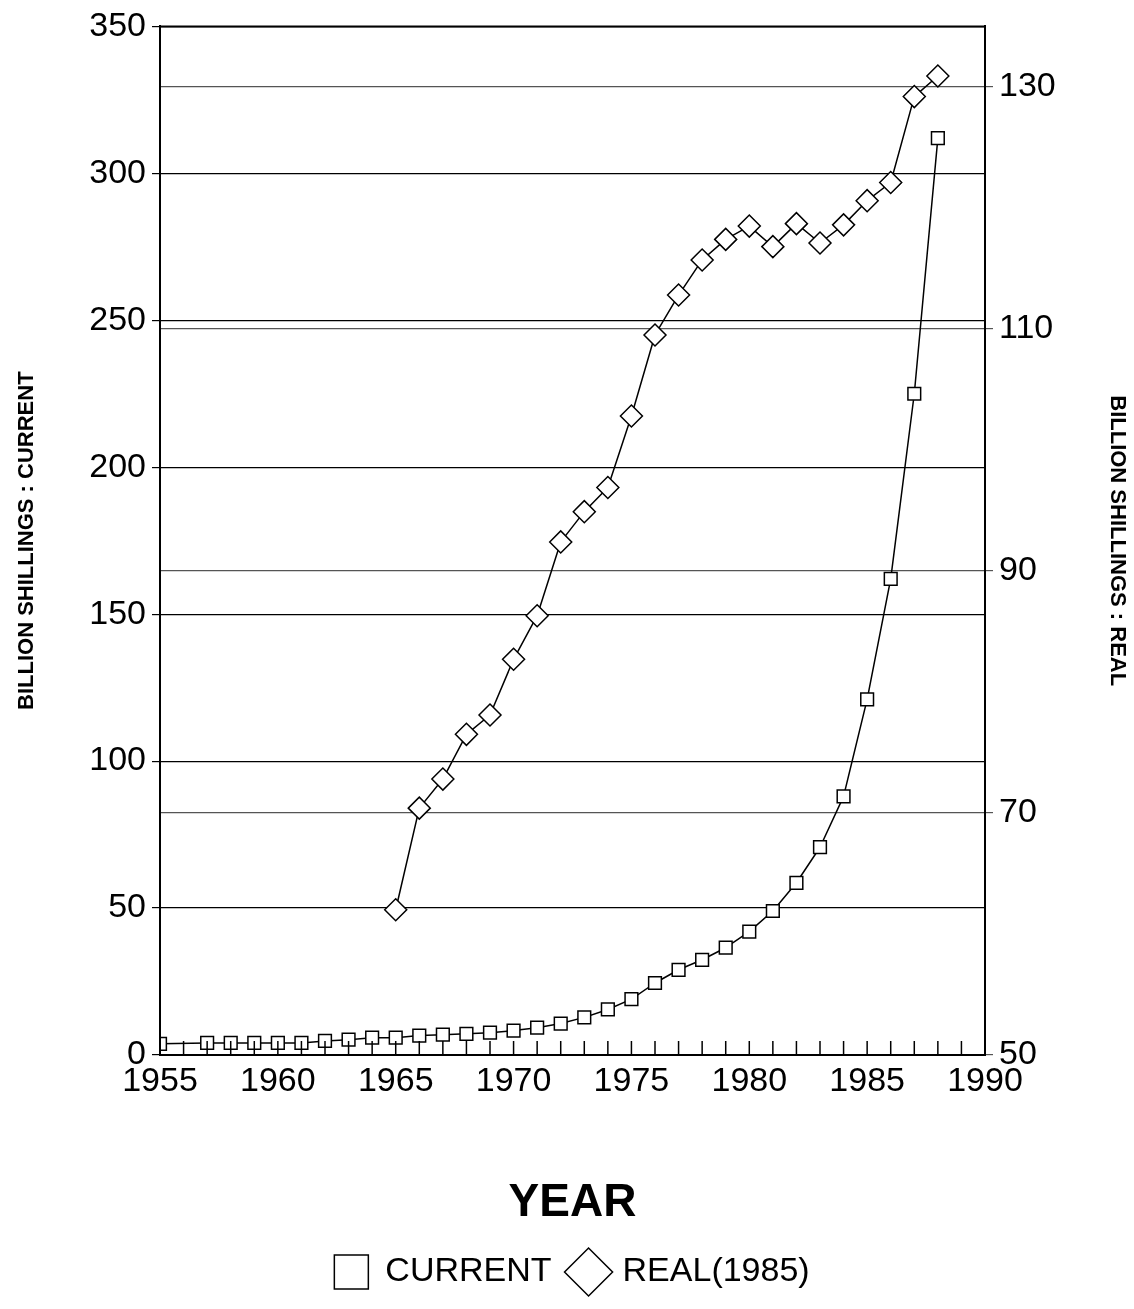  Describe the element at coordinates (117, 317) in the screenshot. I see `y-tick-label: 250` at that location.